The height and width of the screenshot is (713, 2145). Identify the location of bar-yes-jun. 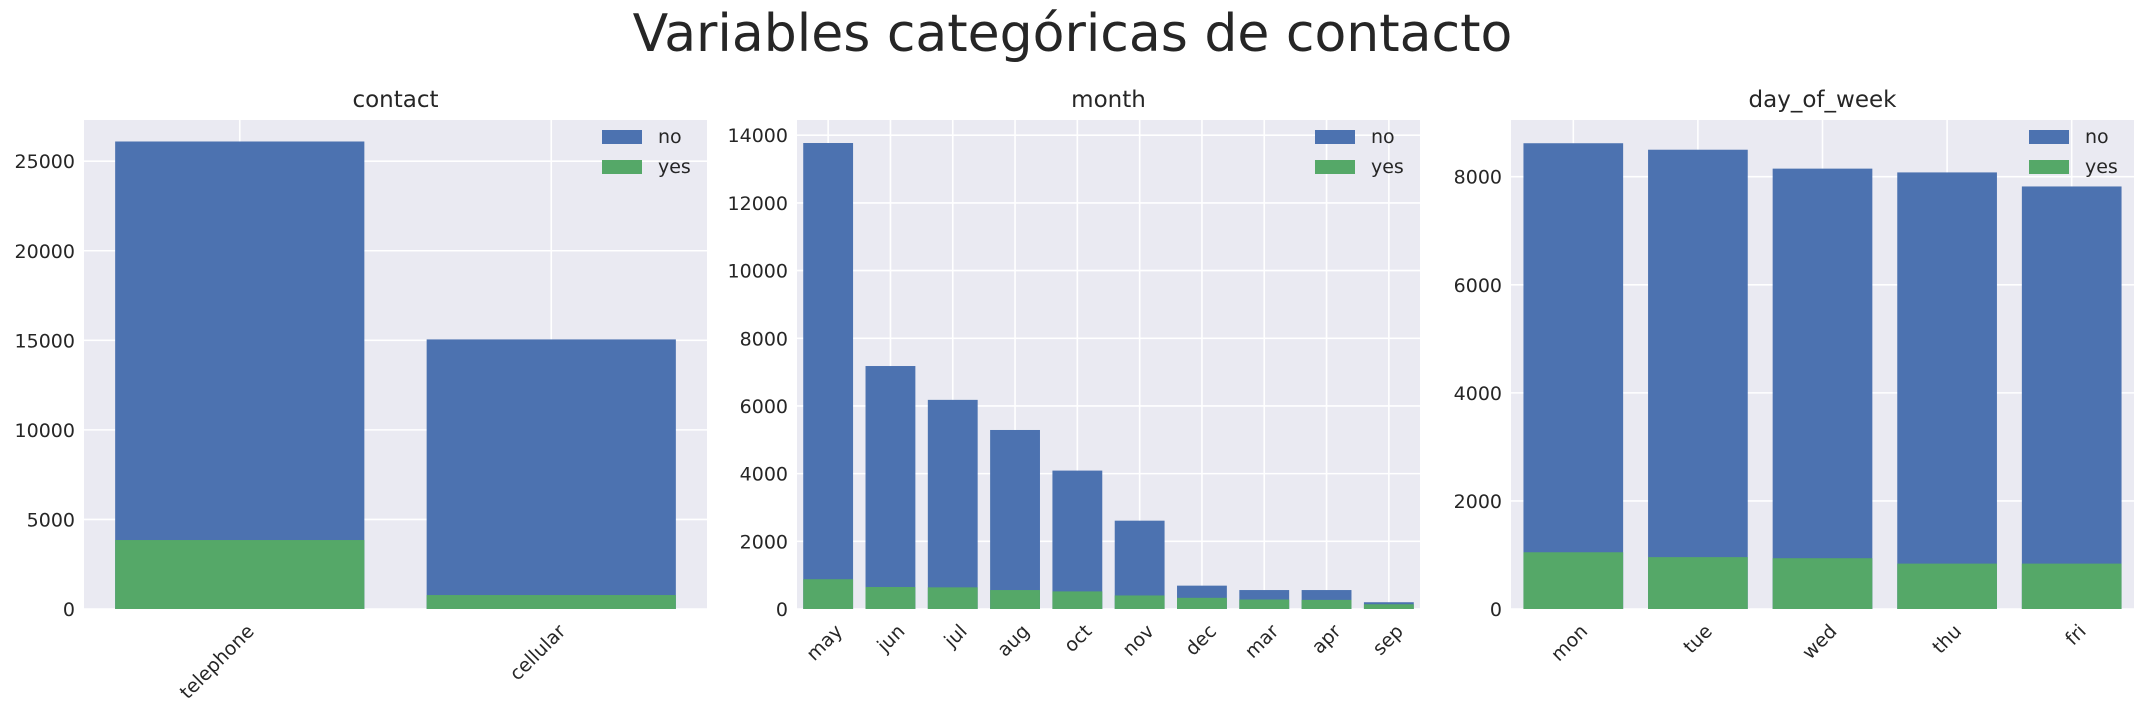
(890, 598).